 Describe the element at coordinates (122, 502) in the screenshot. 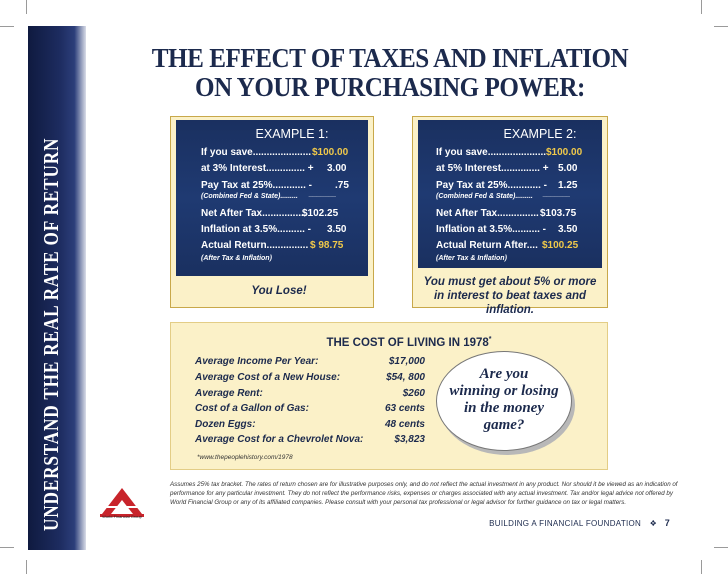

I see `company-logo-icon` at that location.